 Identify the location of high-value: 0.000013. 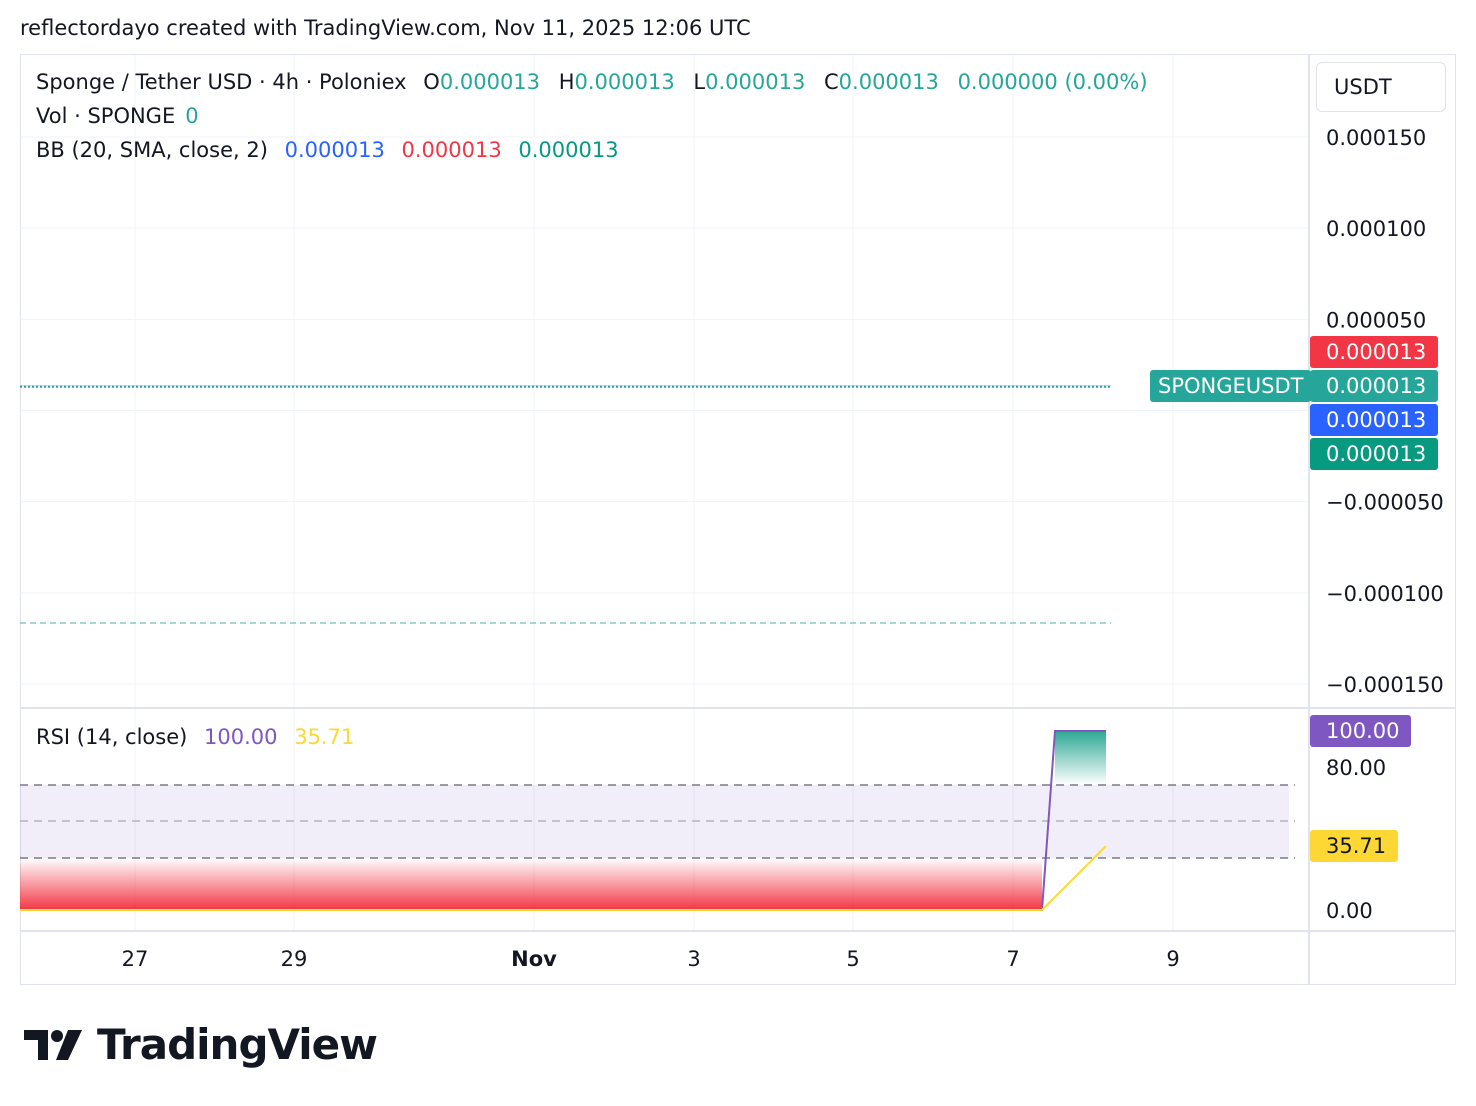
(624, 82).